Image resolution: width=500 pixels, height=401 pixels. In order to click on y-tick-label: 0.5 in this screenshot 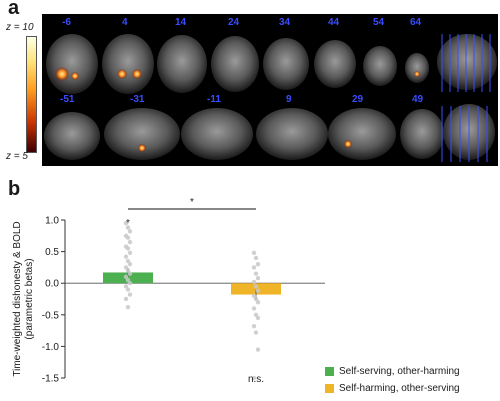, I will do `click(52, 252)`.